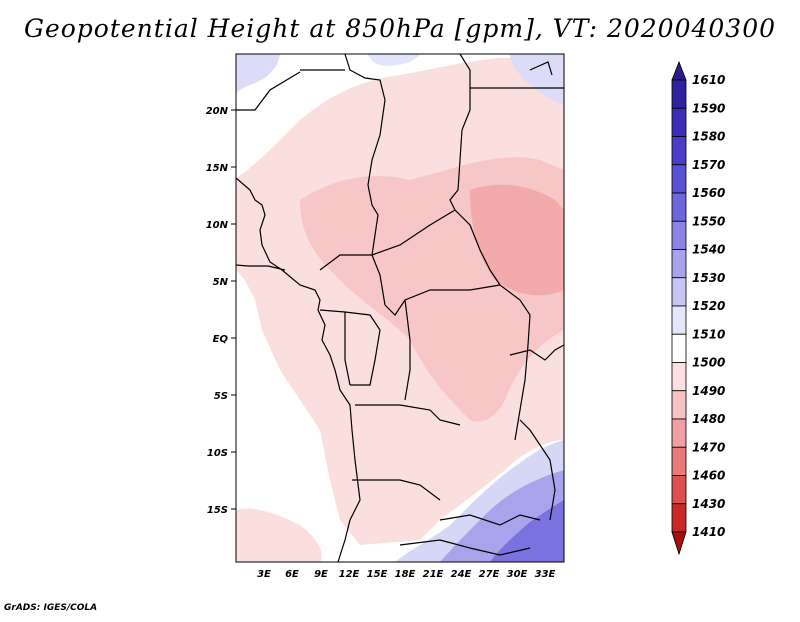  I want to click on lat-label: 15N, so click(217, 168).